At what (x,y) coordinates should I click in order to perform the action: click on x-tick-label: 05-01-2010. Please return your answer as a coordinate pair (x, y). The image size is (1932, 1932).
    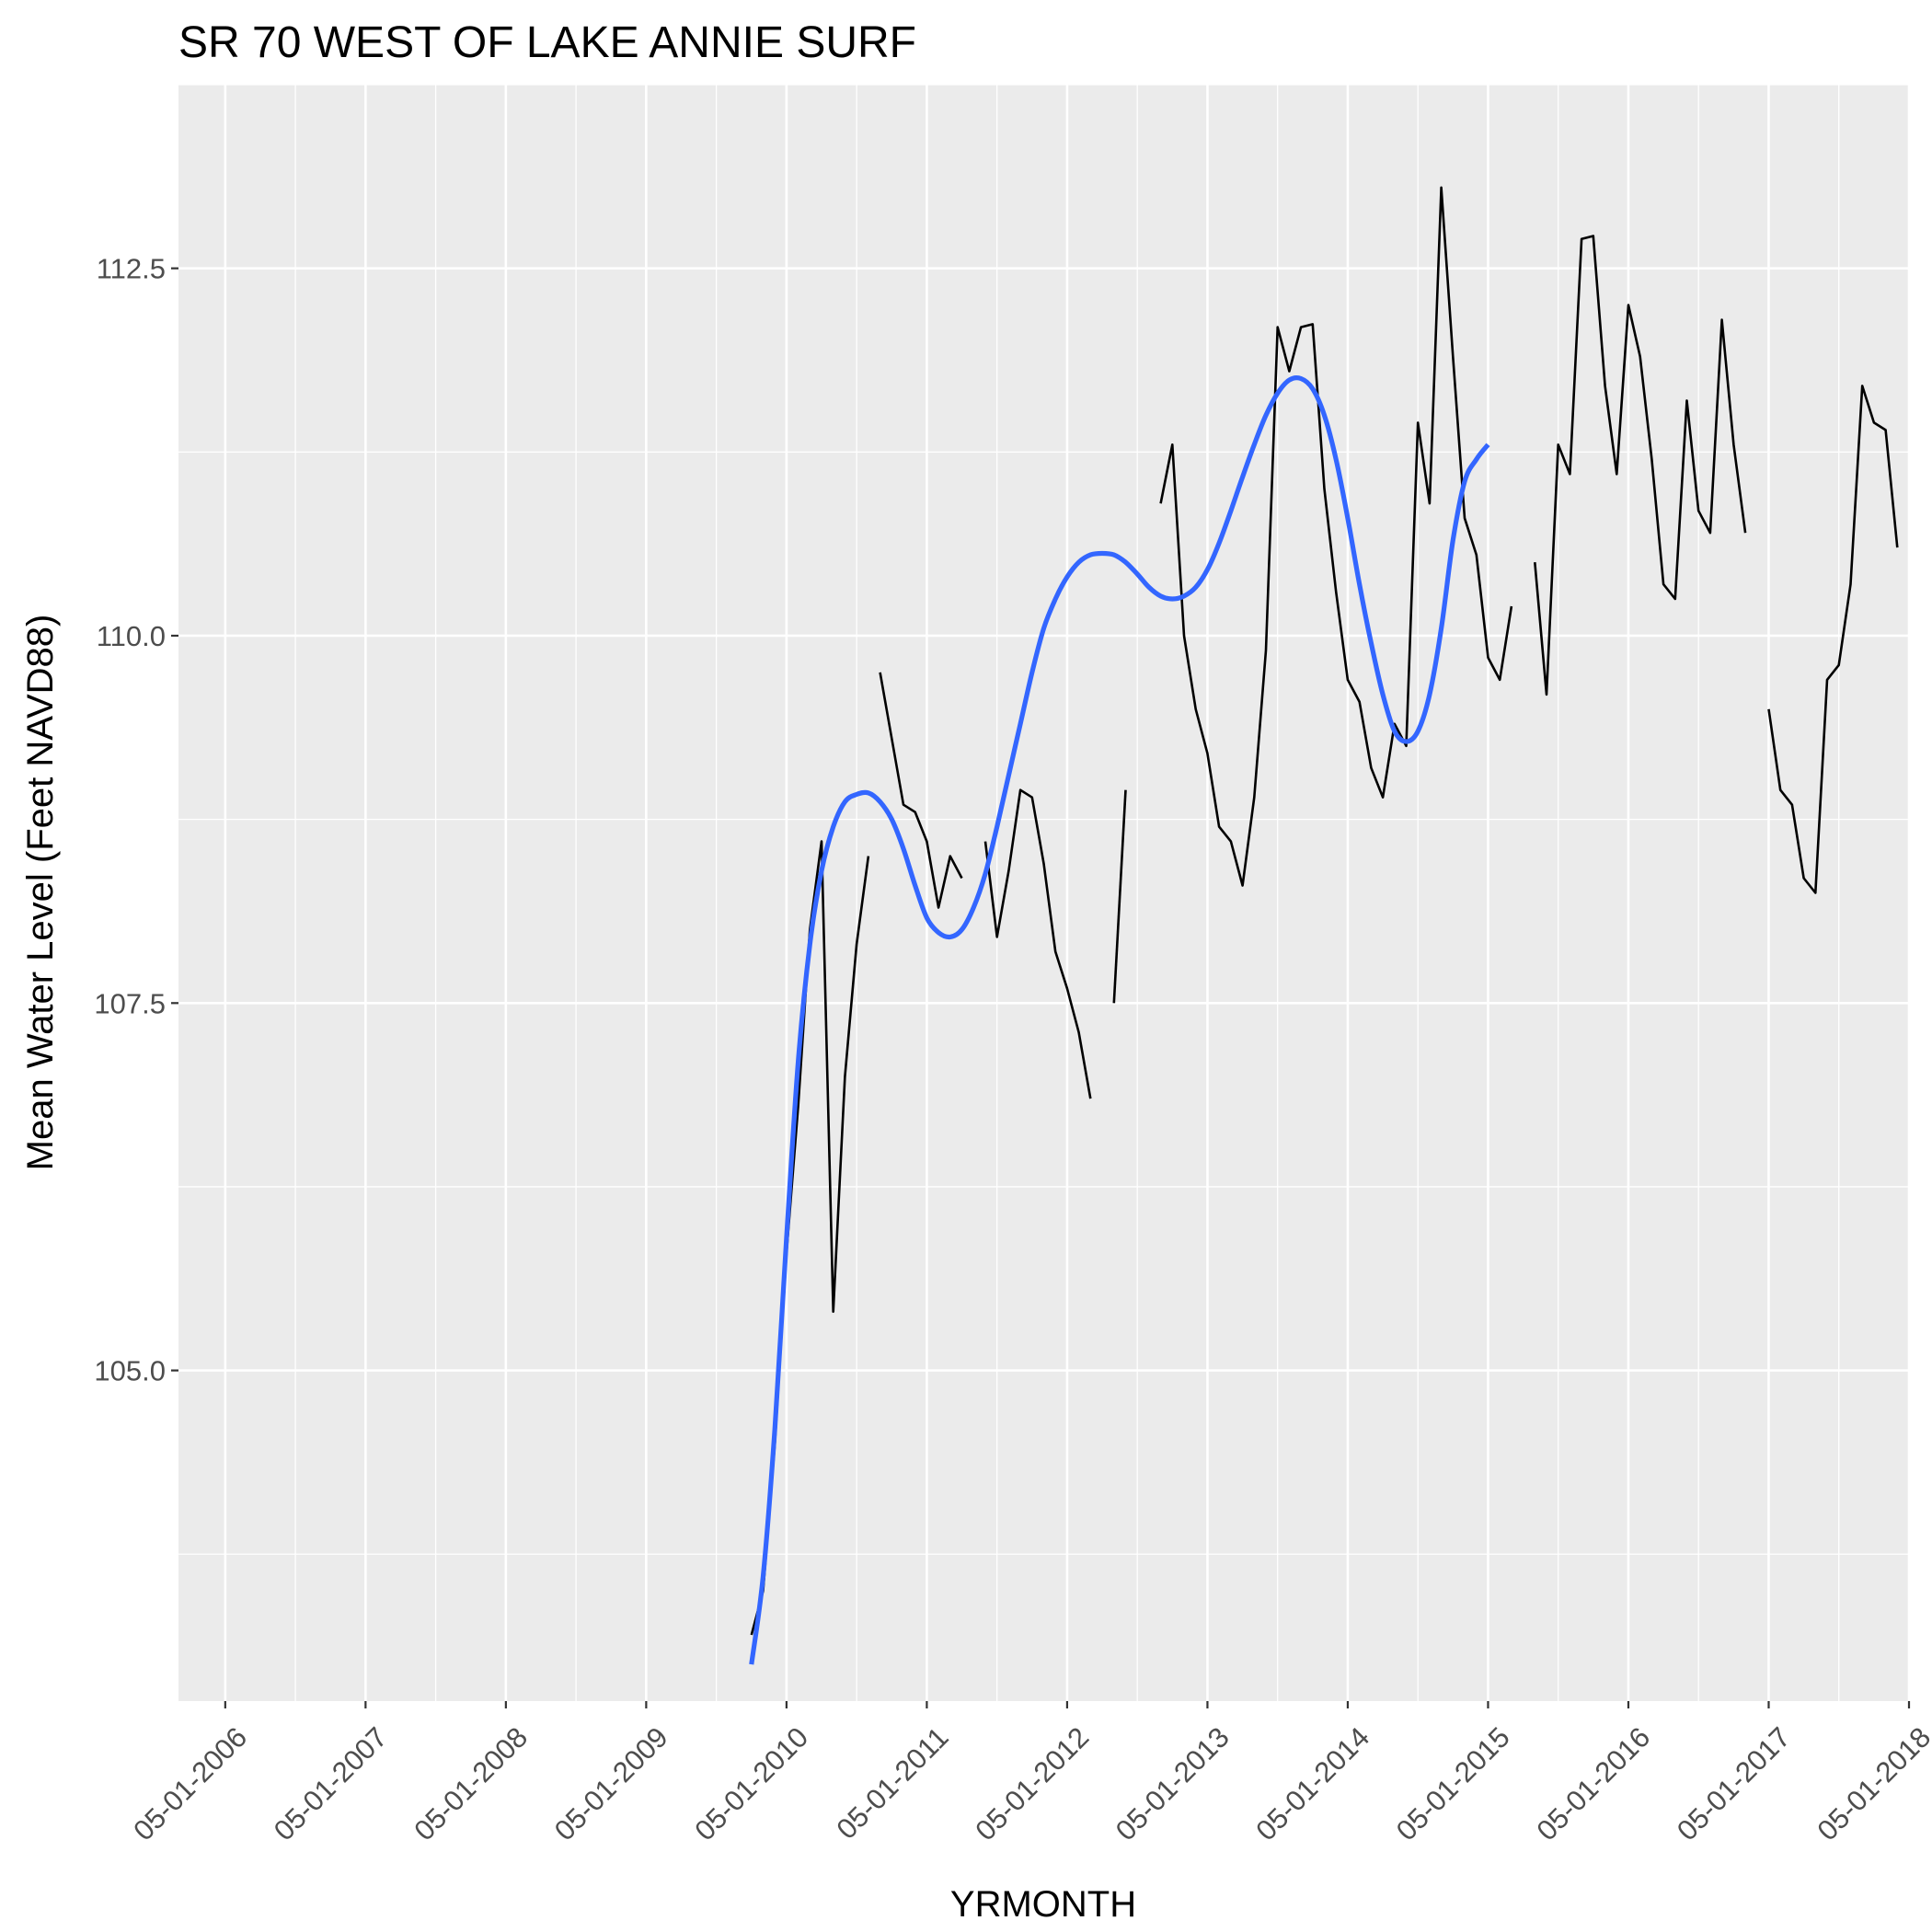
    Looking at the image, I should click on (751, 1784).